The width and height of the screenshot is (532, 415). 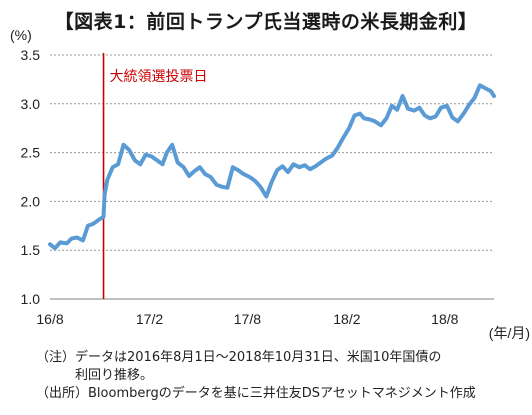 What do you see at coordinates (159, 76) in the screenshot?
I see `election-day-label: 大統領選投票日` at bounding box center [159, 76].